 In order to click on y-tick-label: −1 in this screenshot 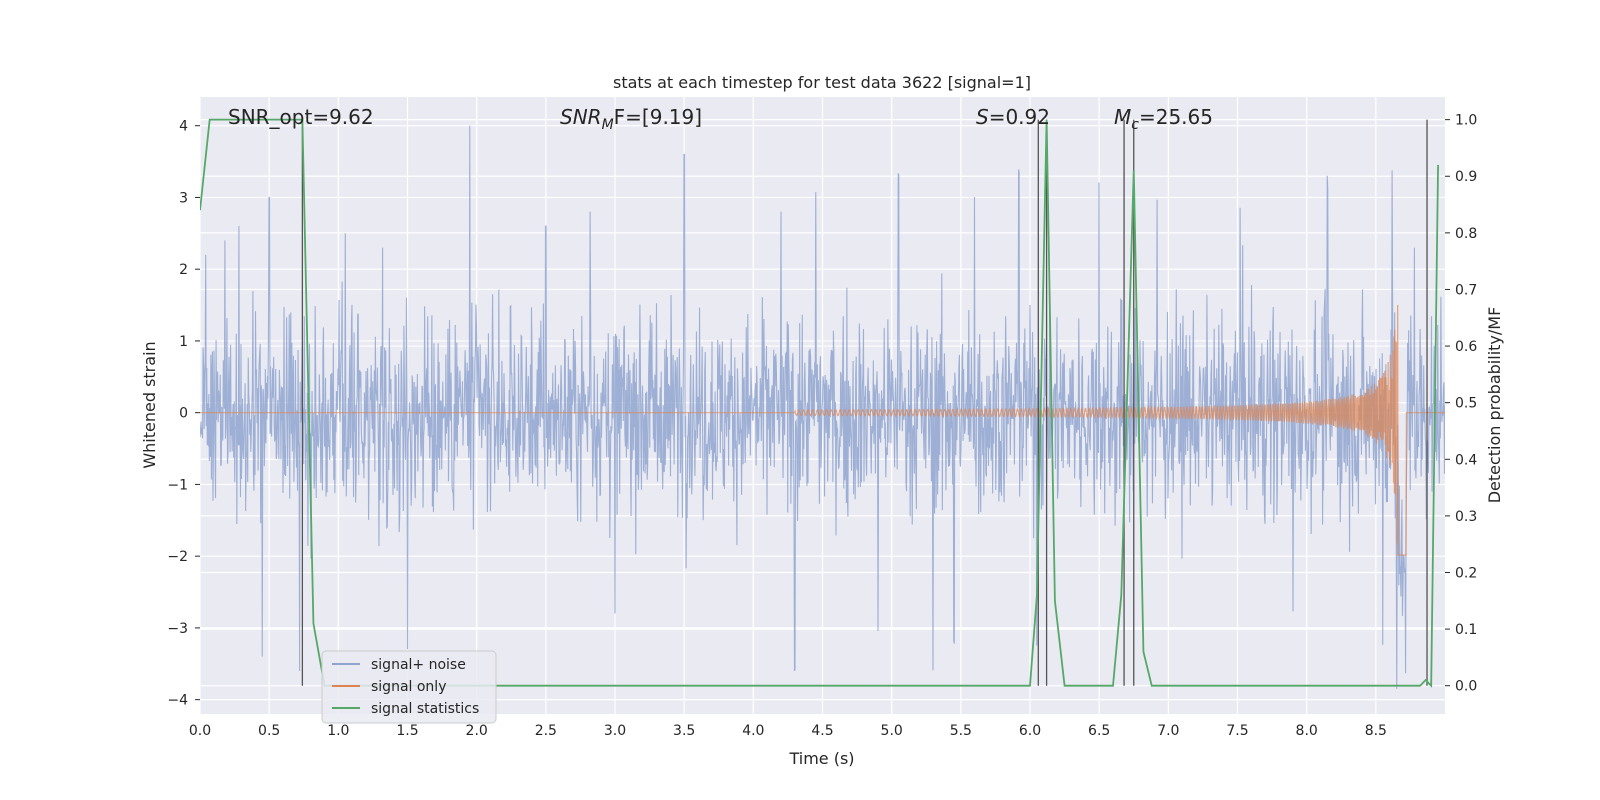, I will do `click(177, 485)`.